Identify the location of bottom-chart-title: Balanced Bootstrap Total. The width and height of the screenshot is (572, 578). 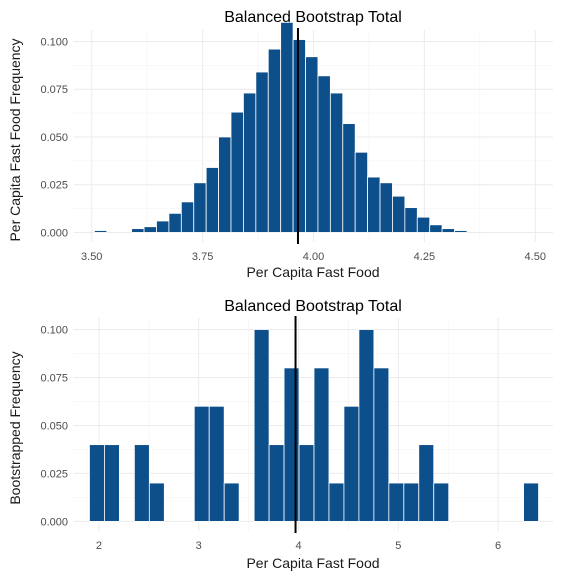
(313, 306).